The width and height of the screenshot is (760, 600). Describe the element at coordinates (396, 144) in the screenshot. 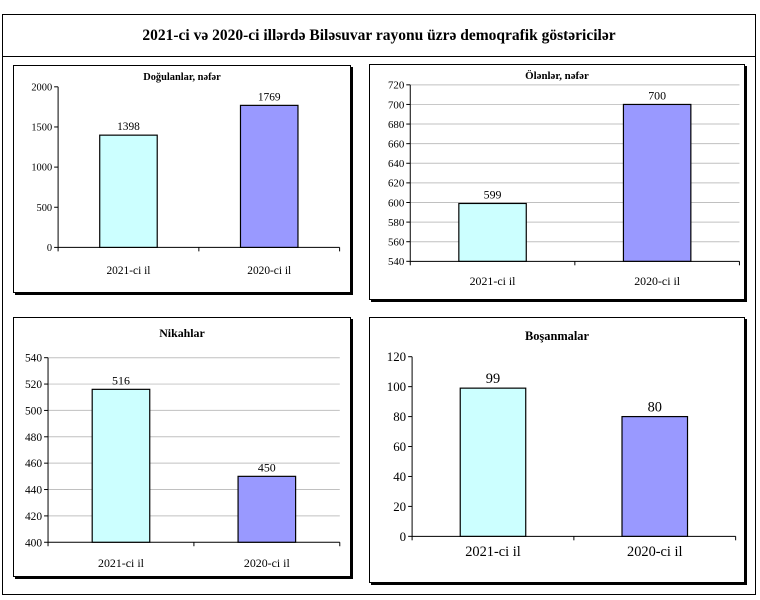

I see `deaths-y-tick-label: 660` at that location.